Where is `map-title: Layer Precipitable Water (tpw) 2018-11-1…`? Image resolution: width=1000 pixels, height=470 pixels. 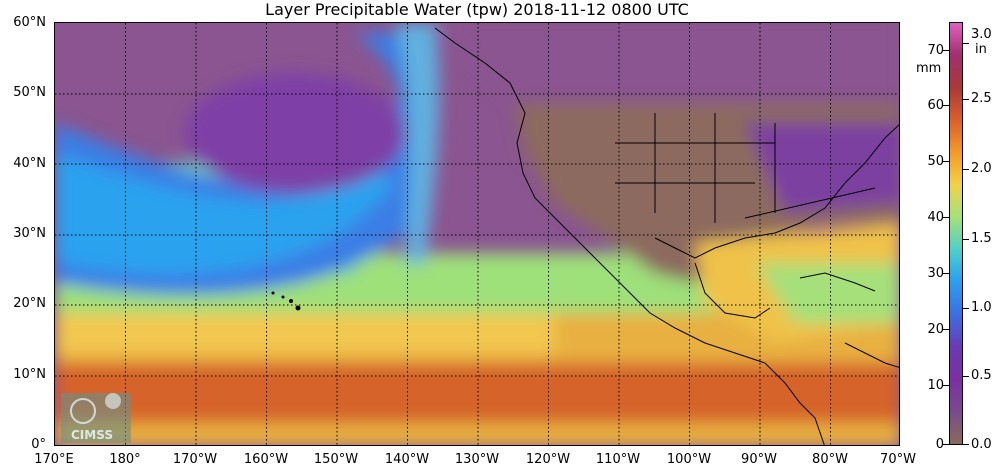
map-title: Layer Precipitable Water (tpw) 2018-11-1… is located at coordinates (477, 9).